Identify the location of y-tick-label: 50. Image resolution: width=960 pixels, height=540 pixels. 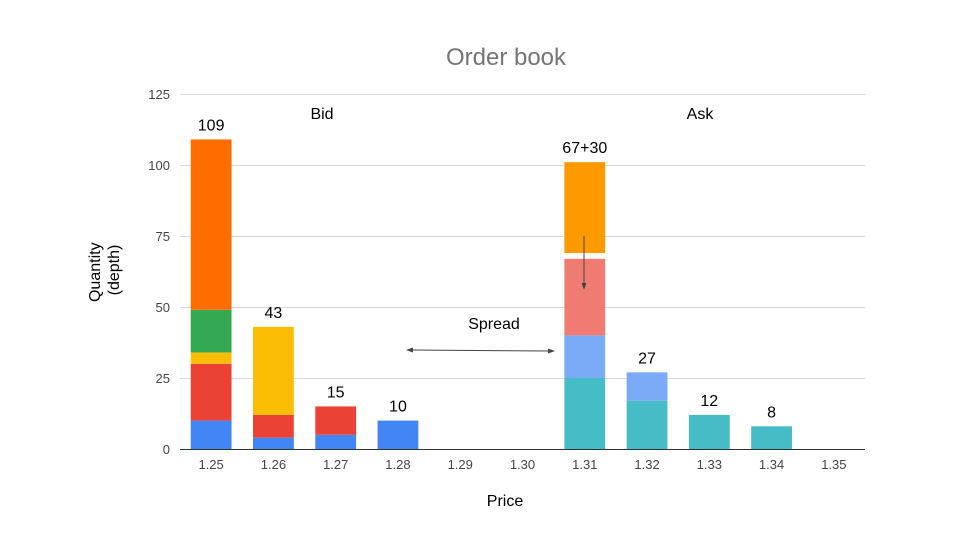
(163, 307).